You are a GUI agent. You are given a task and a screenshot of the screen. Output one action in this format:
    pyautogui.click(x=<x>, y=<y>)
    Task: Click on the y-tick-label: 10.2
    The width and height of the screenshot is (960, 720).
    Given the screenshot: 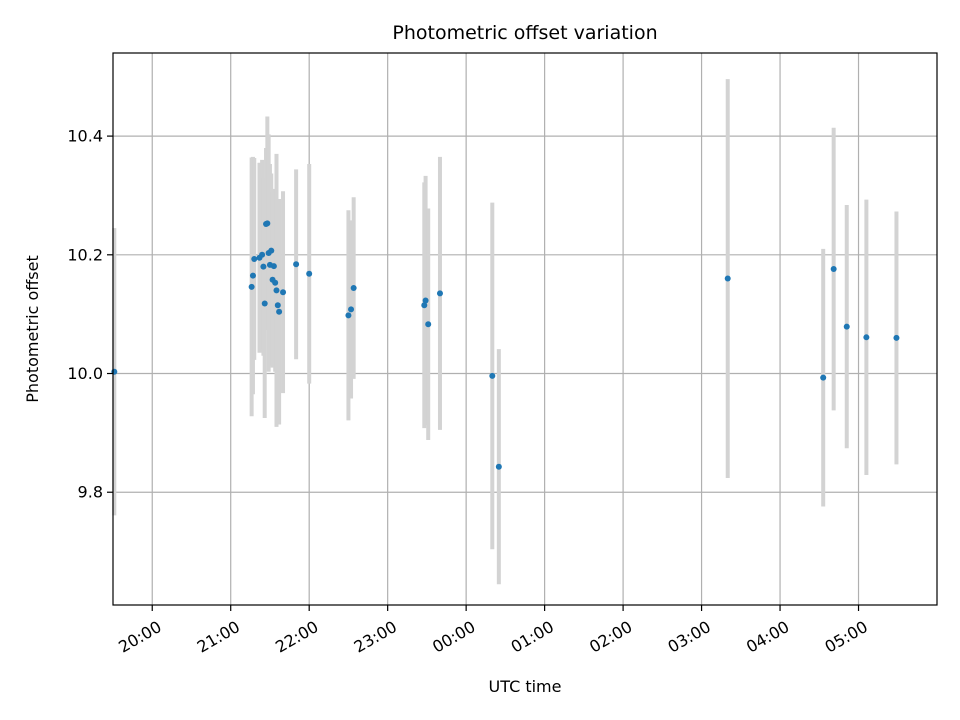 What is the action you would take?
    pyautogui.click(x=85, y=254)
    